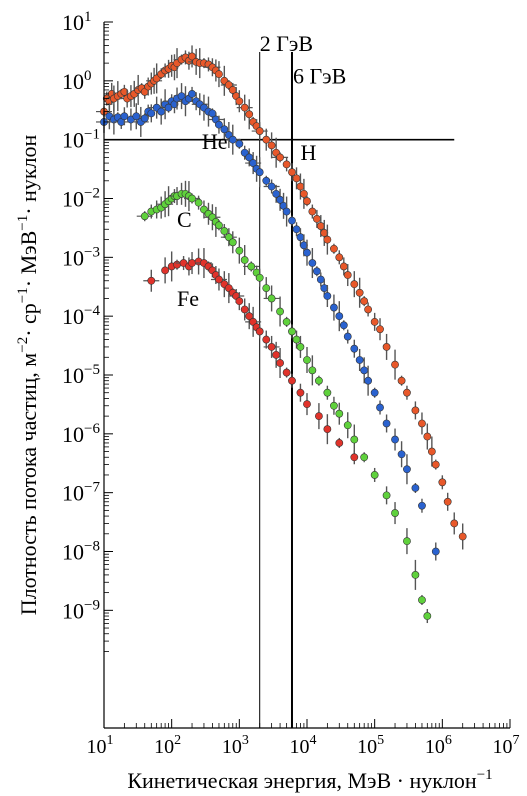 This screenshot has width=527, height=796. What do you see at coordinates (308, 152) in the screenshot?
I see `annotation-label: H` at bounding box center [308, 152].